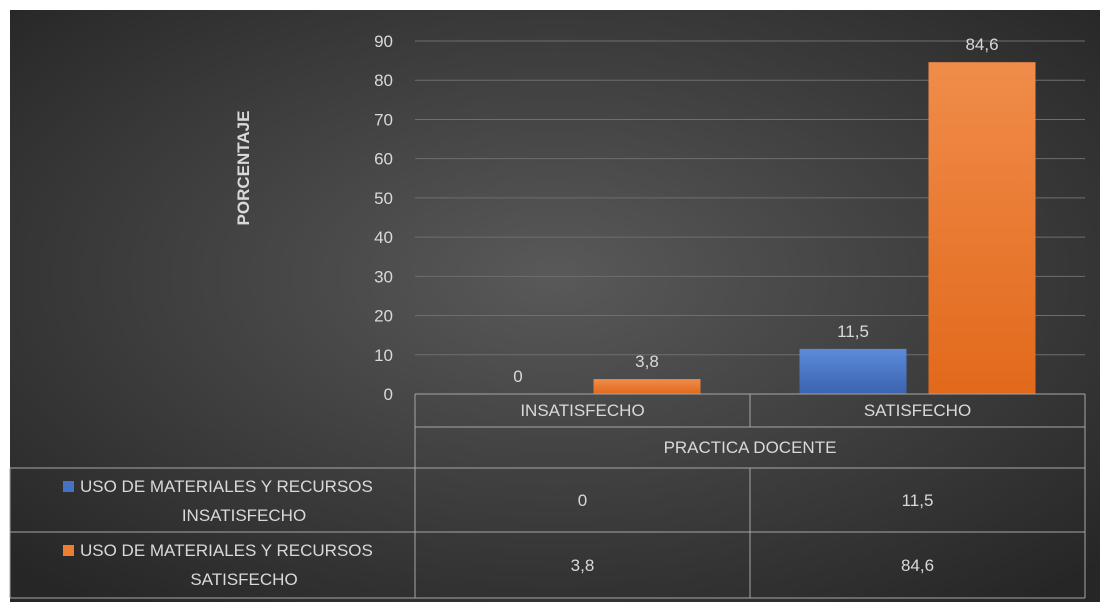 The height and width of the screenshot is (609, 1110). Describe the element at coordinates (383, 276) in the screenshot. I see `y-tick-label: 30` at that location.